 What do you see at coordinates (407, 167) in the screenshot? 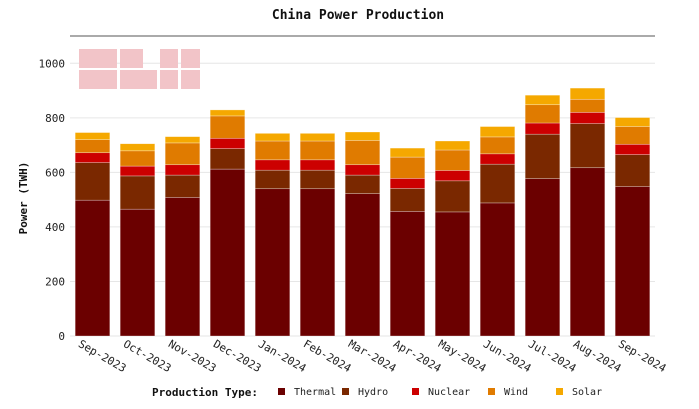
I see `bar-segment-wind-apr-2024` at bounding box center [407, 167].